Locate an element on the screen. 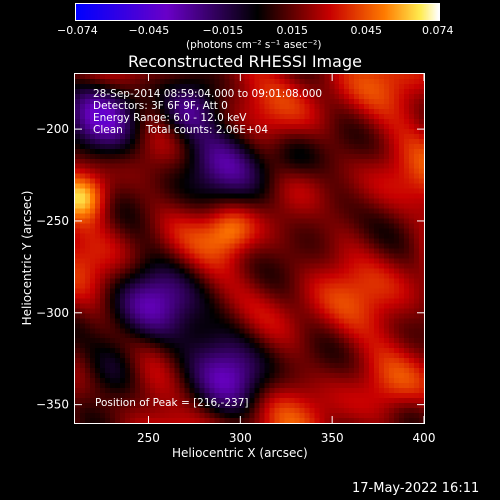 Image resolution: width=500 pixels, height=500 pixels. colorbar-tick-label: 0.074 is located at coordinates (438, 30).